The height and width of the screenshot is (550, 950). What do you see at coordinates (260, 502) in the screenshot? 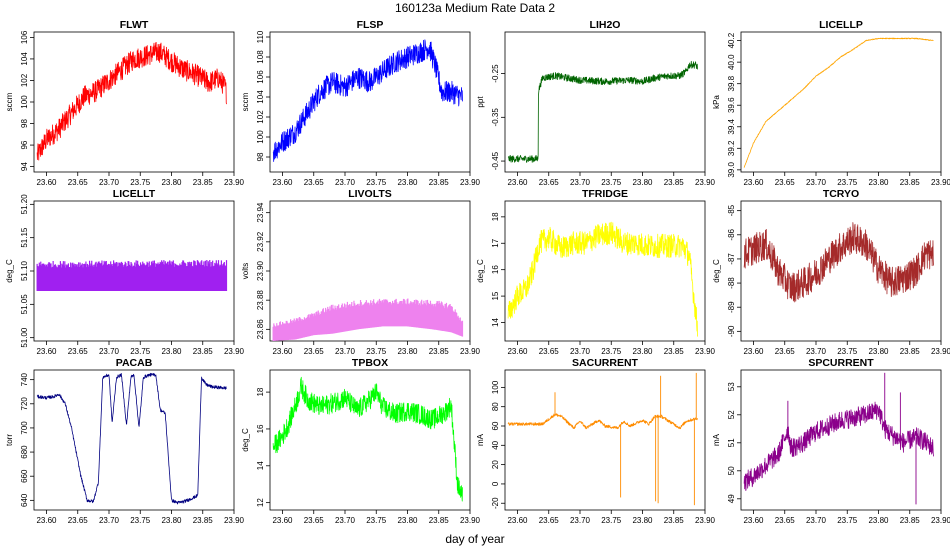
I see `y-tick-label: 12` at bounding box center [260, 502].